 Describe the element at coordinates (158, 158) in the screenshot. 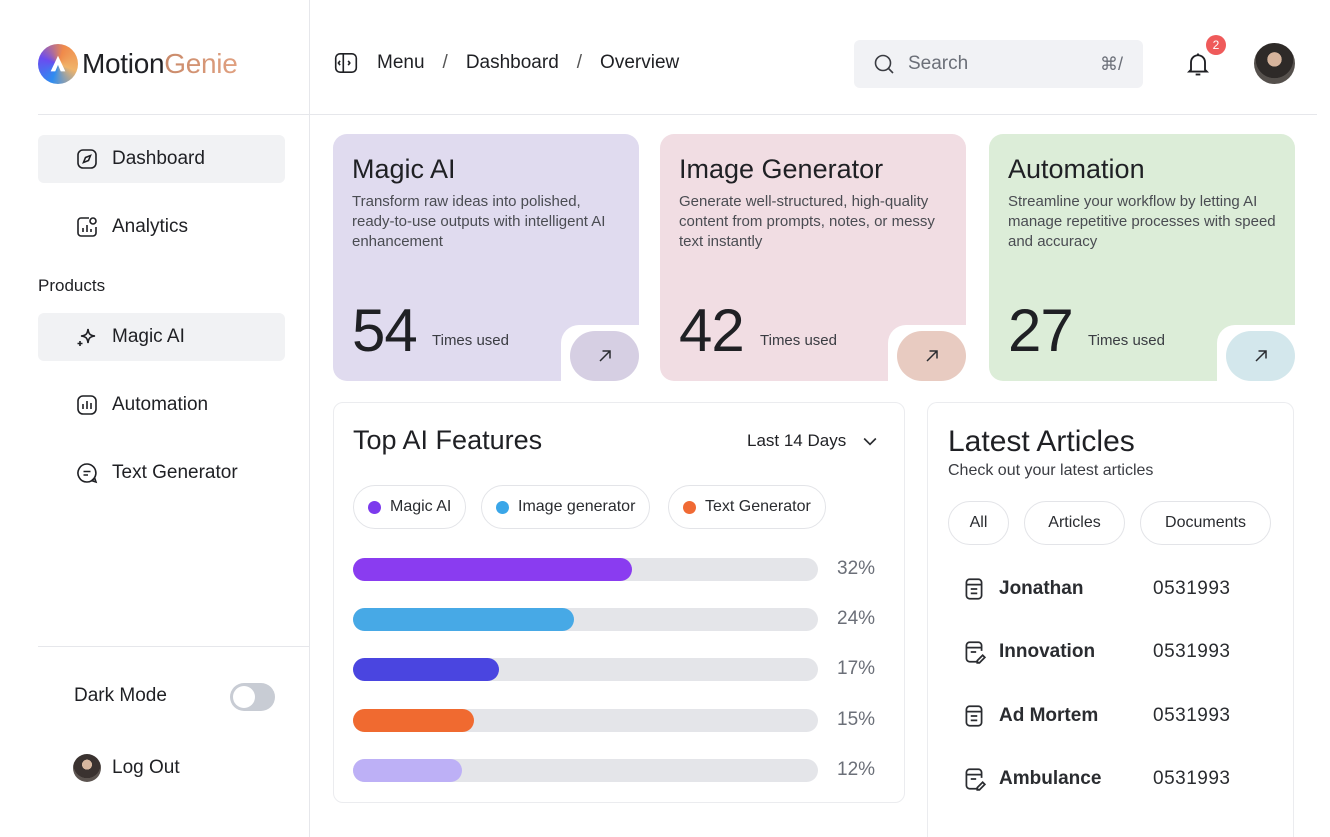

I see `sidebar-item-label: Dashboard` at that location.